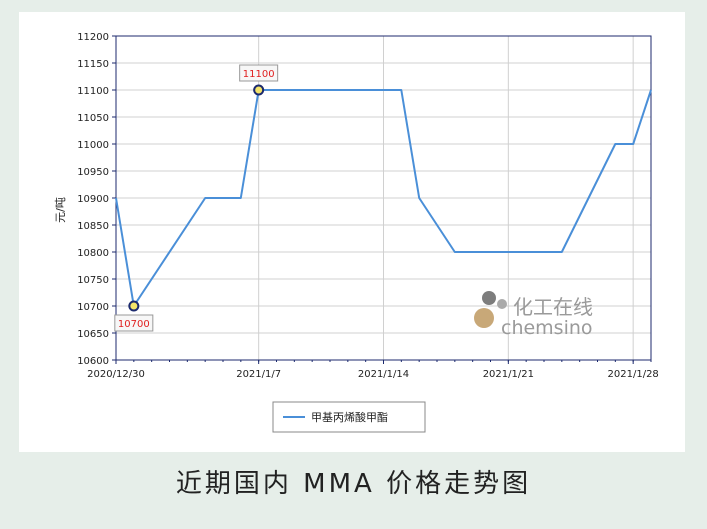  Describe the element at coordinates (93, 226) in the screenshot. I see `y-tick-label: 10850` at that location.